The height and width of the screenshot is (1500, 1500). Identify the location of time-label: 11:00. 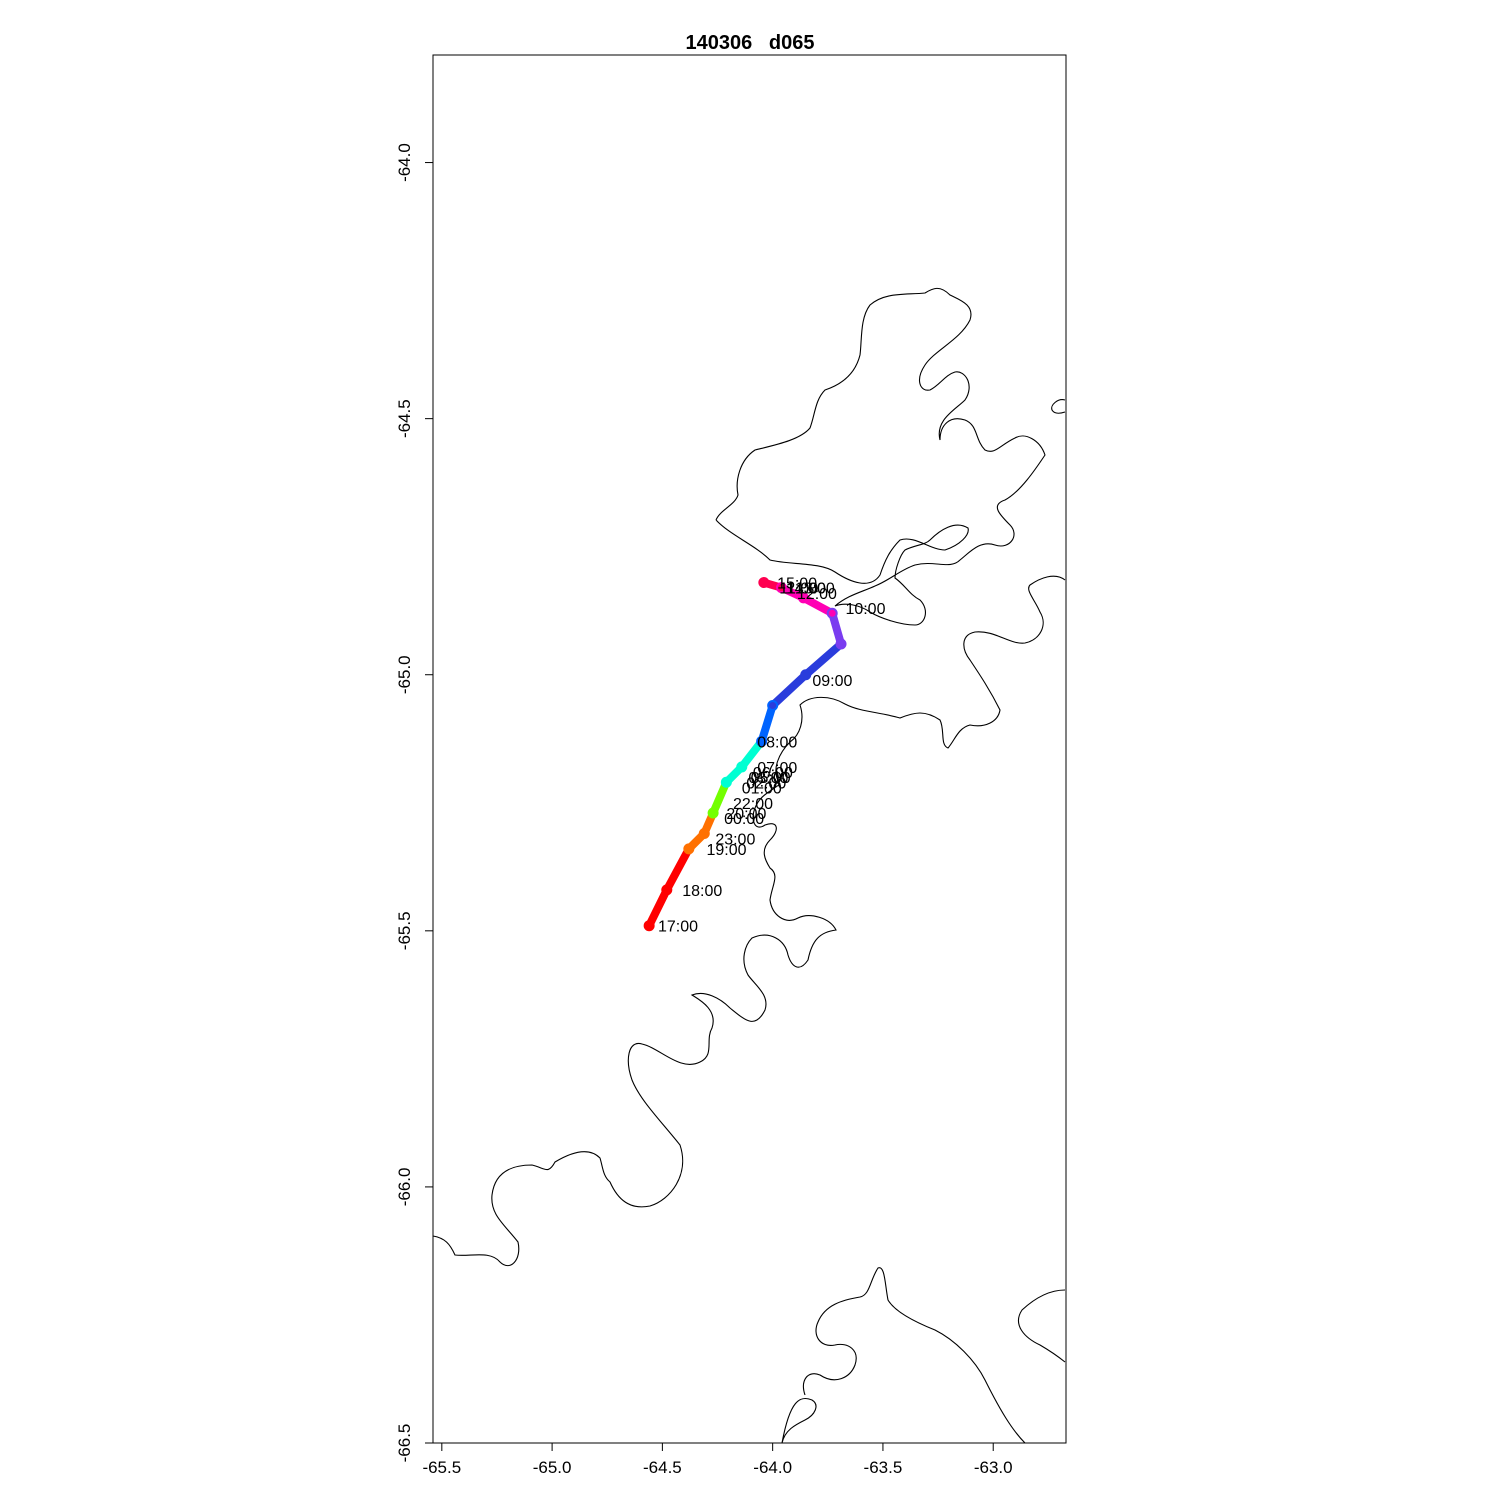
(798, 589).